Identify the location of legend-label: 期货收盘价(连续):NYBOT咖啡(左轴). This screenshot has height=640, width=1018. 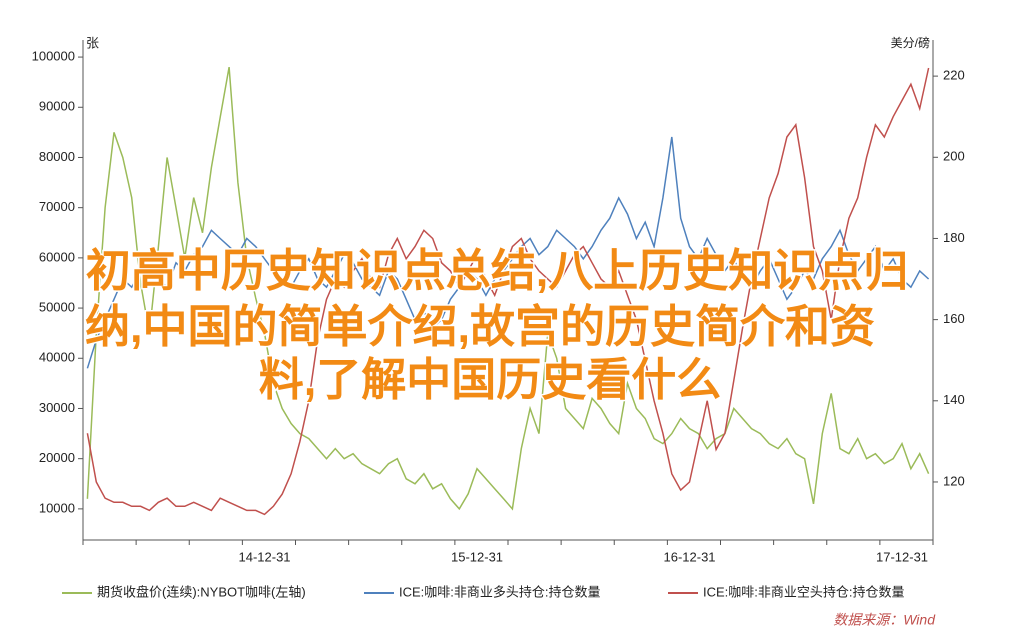
(201, 591).